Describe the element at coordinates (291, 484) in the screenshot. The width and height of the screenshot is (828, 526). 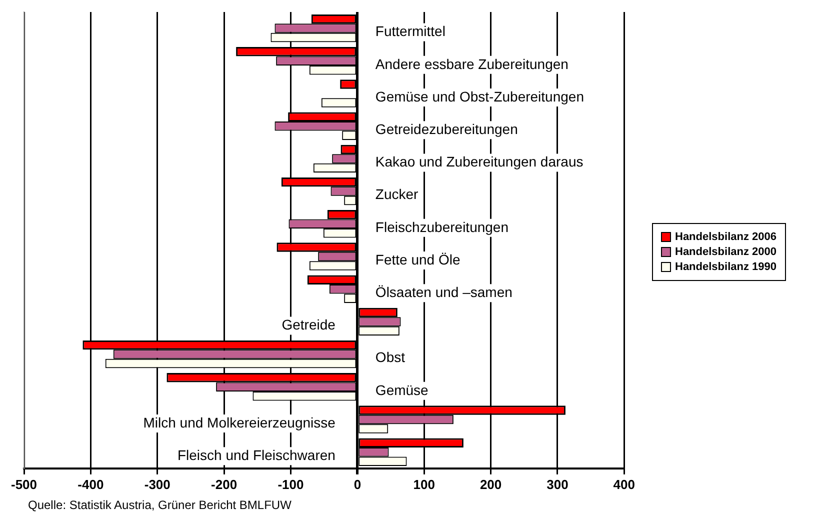
I see `x-tick-label: -100` at that location.